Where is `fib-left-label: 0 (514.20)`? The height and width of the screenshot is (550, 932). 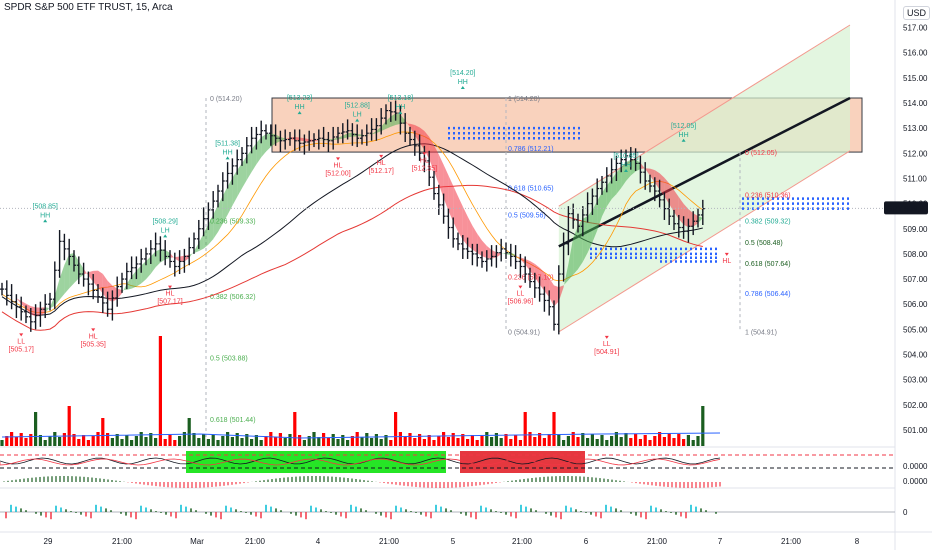
fib-left-label: 0 (514.20) is located at coordinates (226, 99).